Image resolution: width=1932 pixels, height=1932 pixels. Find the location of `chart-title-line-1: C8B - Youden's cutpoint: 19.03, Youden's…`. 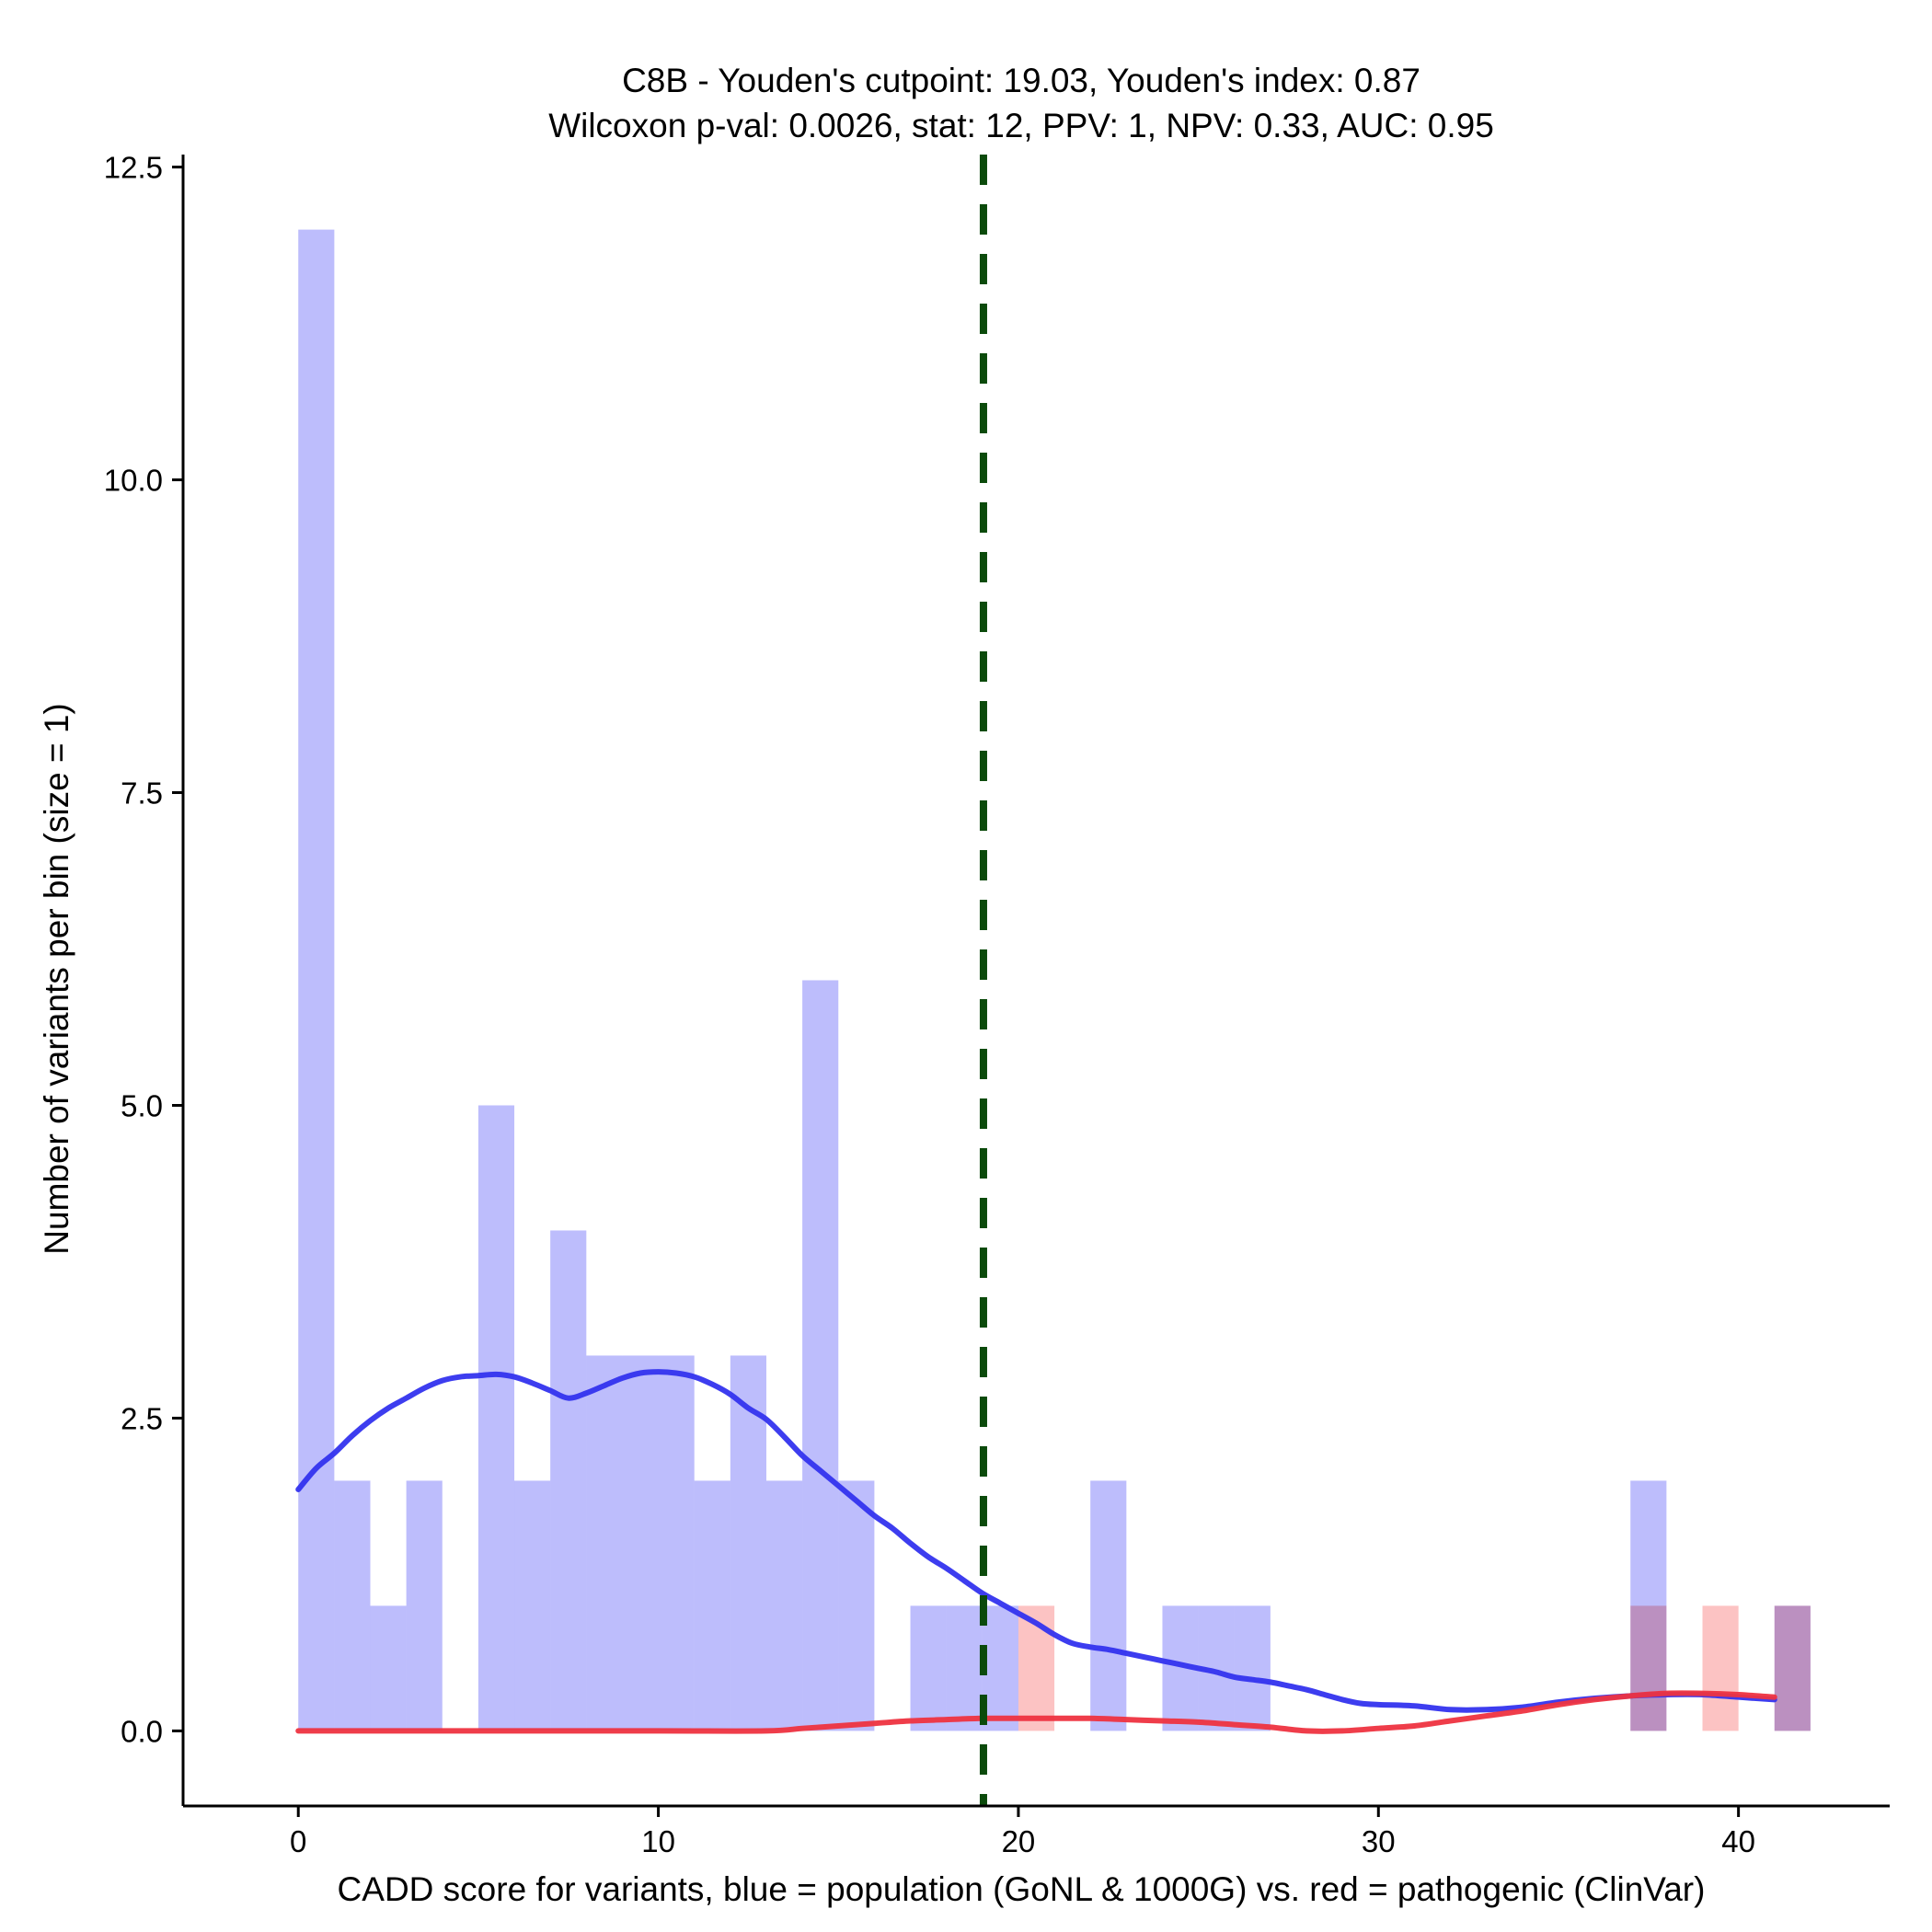

chart-title-line-1: C8B - Youden's cutpoint: 19.03, Youden's… is located at coordinates (1021, 80).